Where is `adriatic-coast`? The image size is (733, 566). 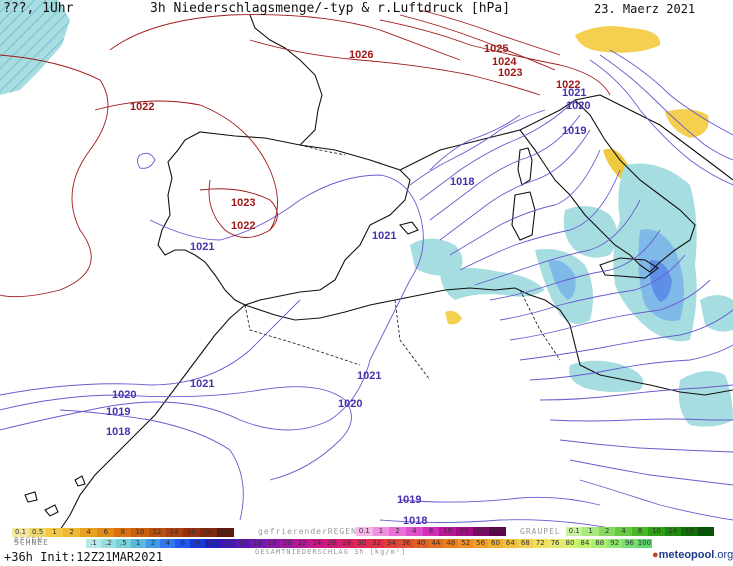 adriatic-coast is located at coordinates (653, 137).